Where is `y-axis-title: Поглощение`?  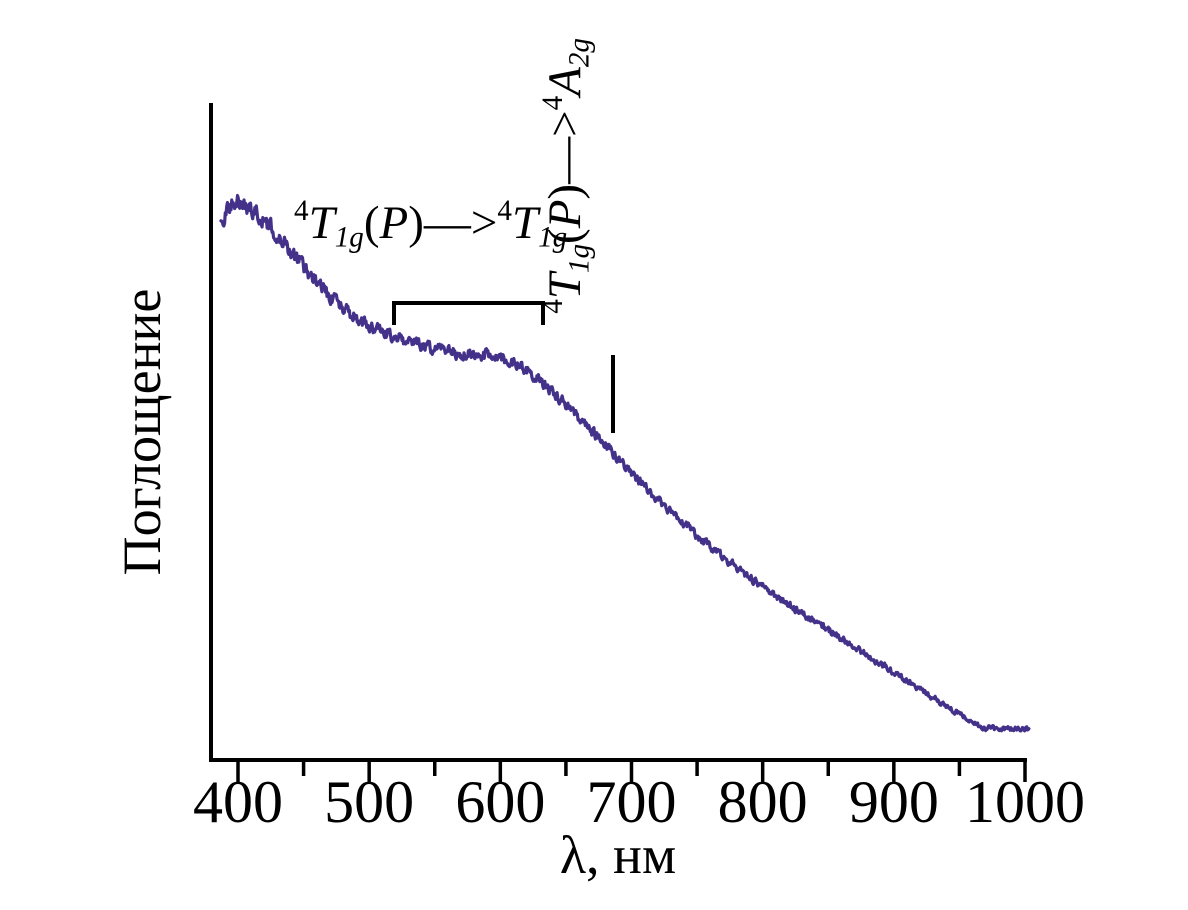
y-axis-title: Поглощение is located at coordinates (142, 432).